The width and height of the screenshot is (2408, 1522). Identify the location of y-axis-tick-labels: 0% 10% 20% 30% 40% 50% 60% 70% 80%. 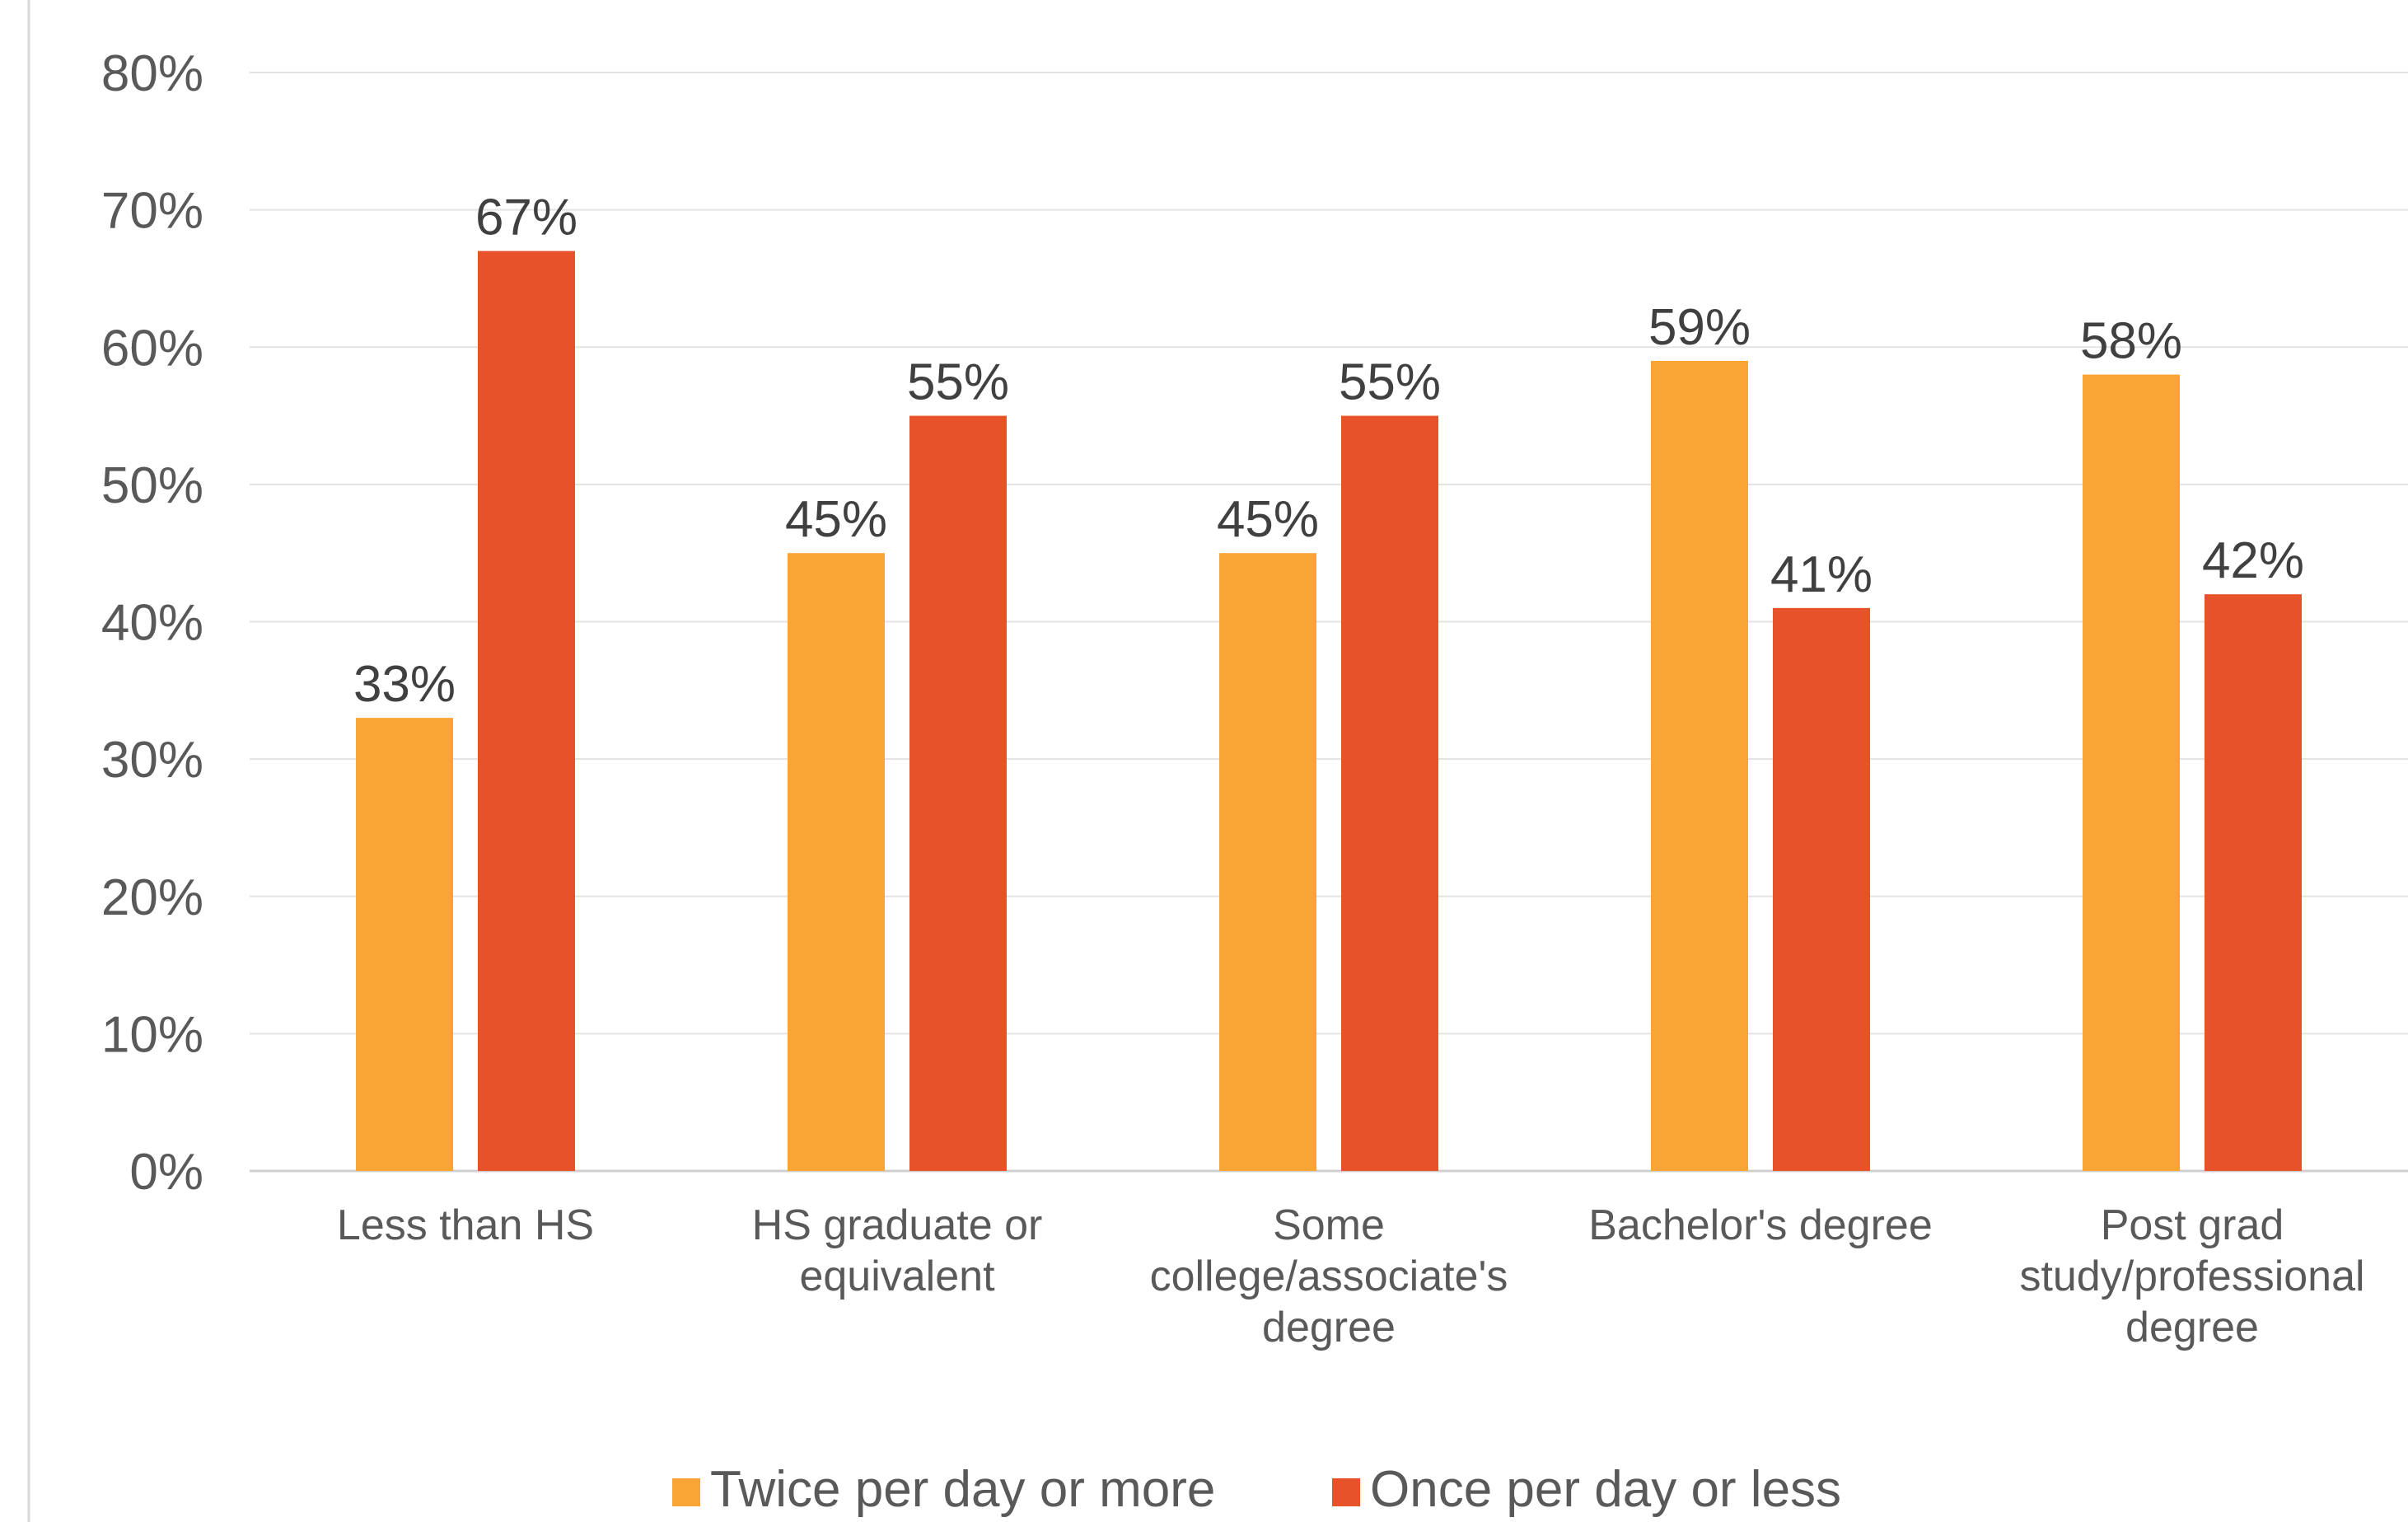
(152, 623).